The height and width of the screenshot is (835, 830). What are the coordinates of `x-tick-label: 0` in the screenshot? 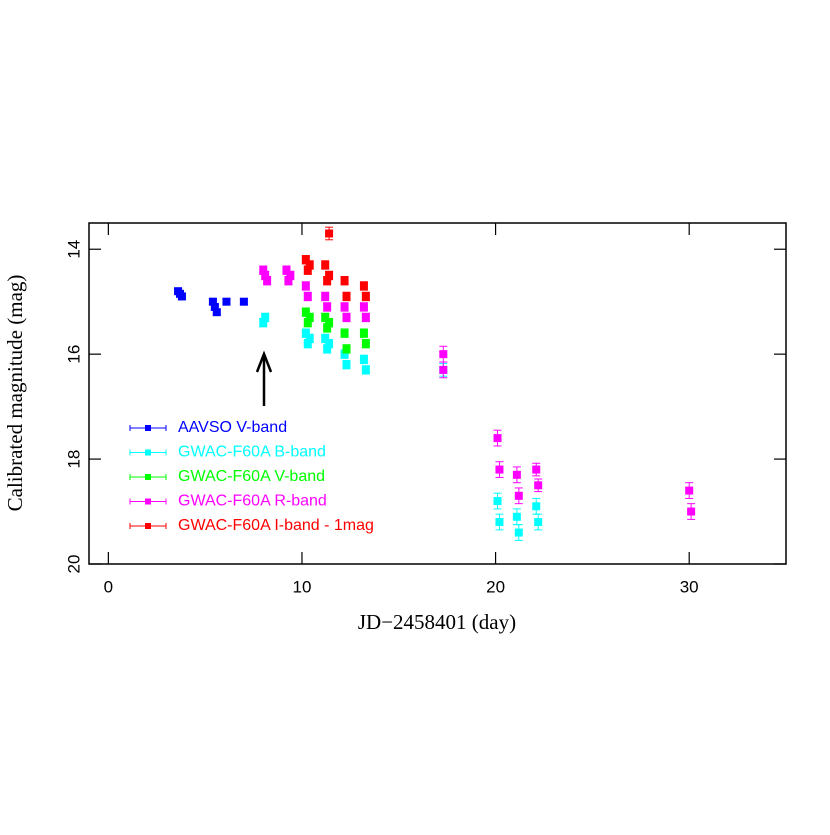 It's located at (108, 586).